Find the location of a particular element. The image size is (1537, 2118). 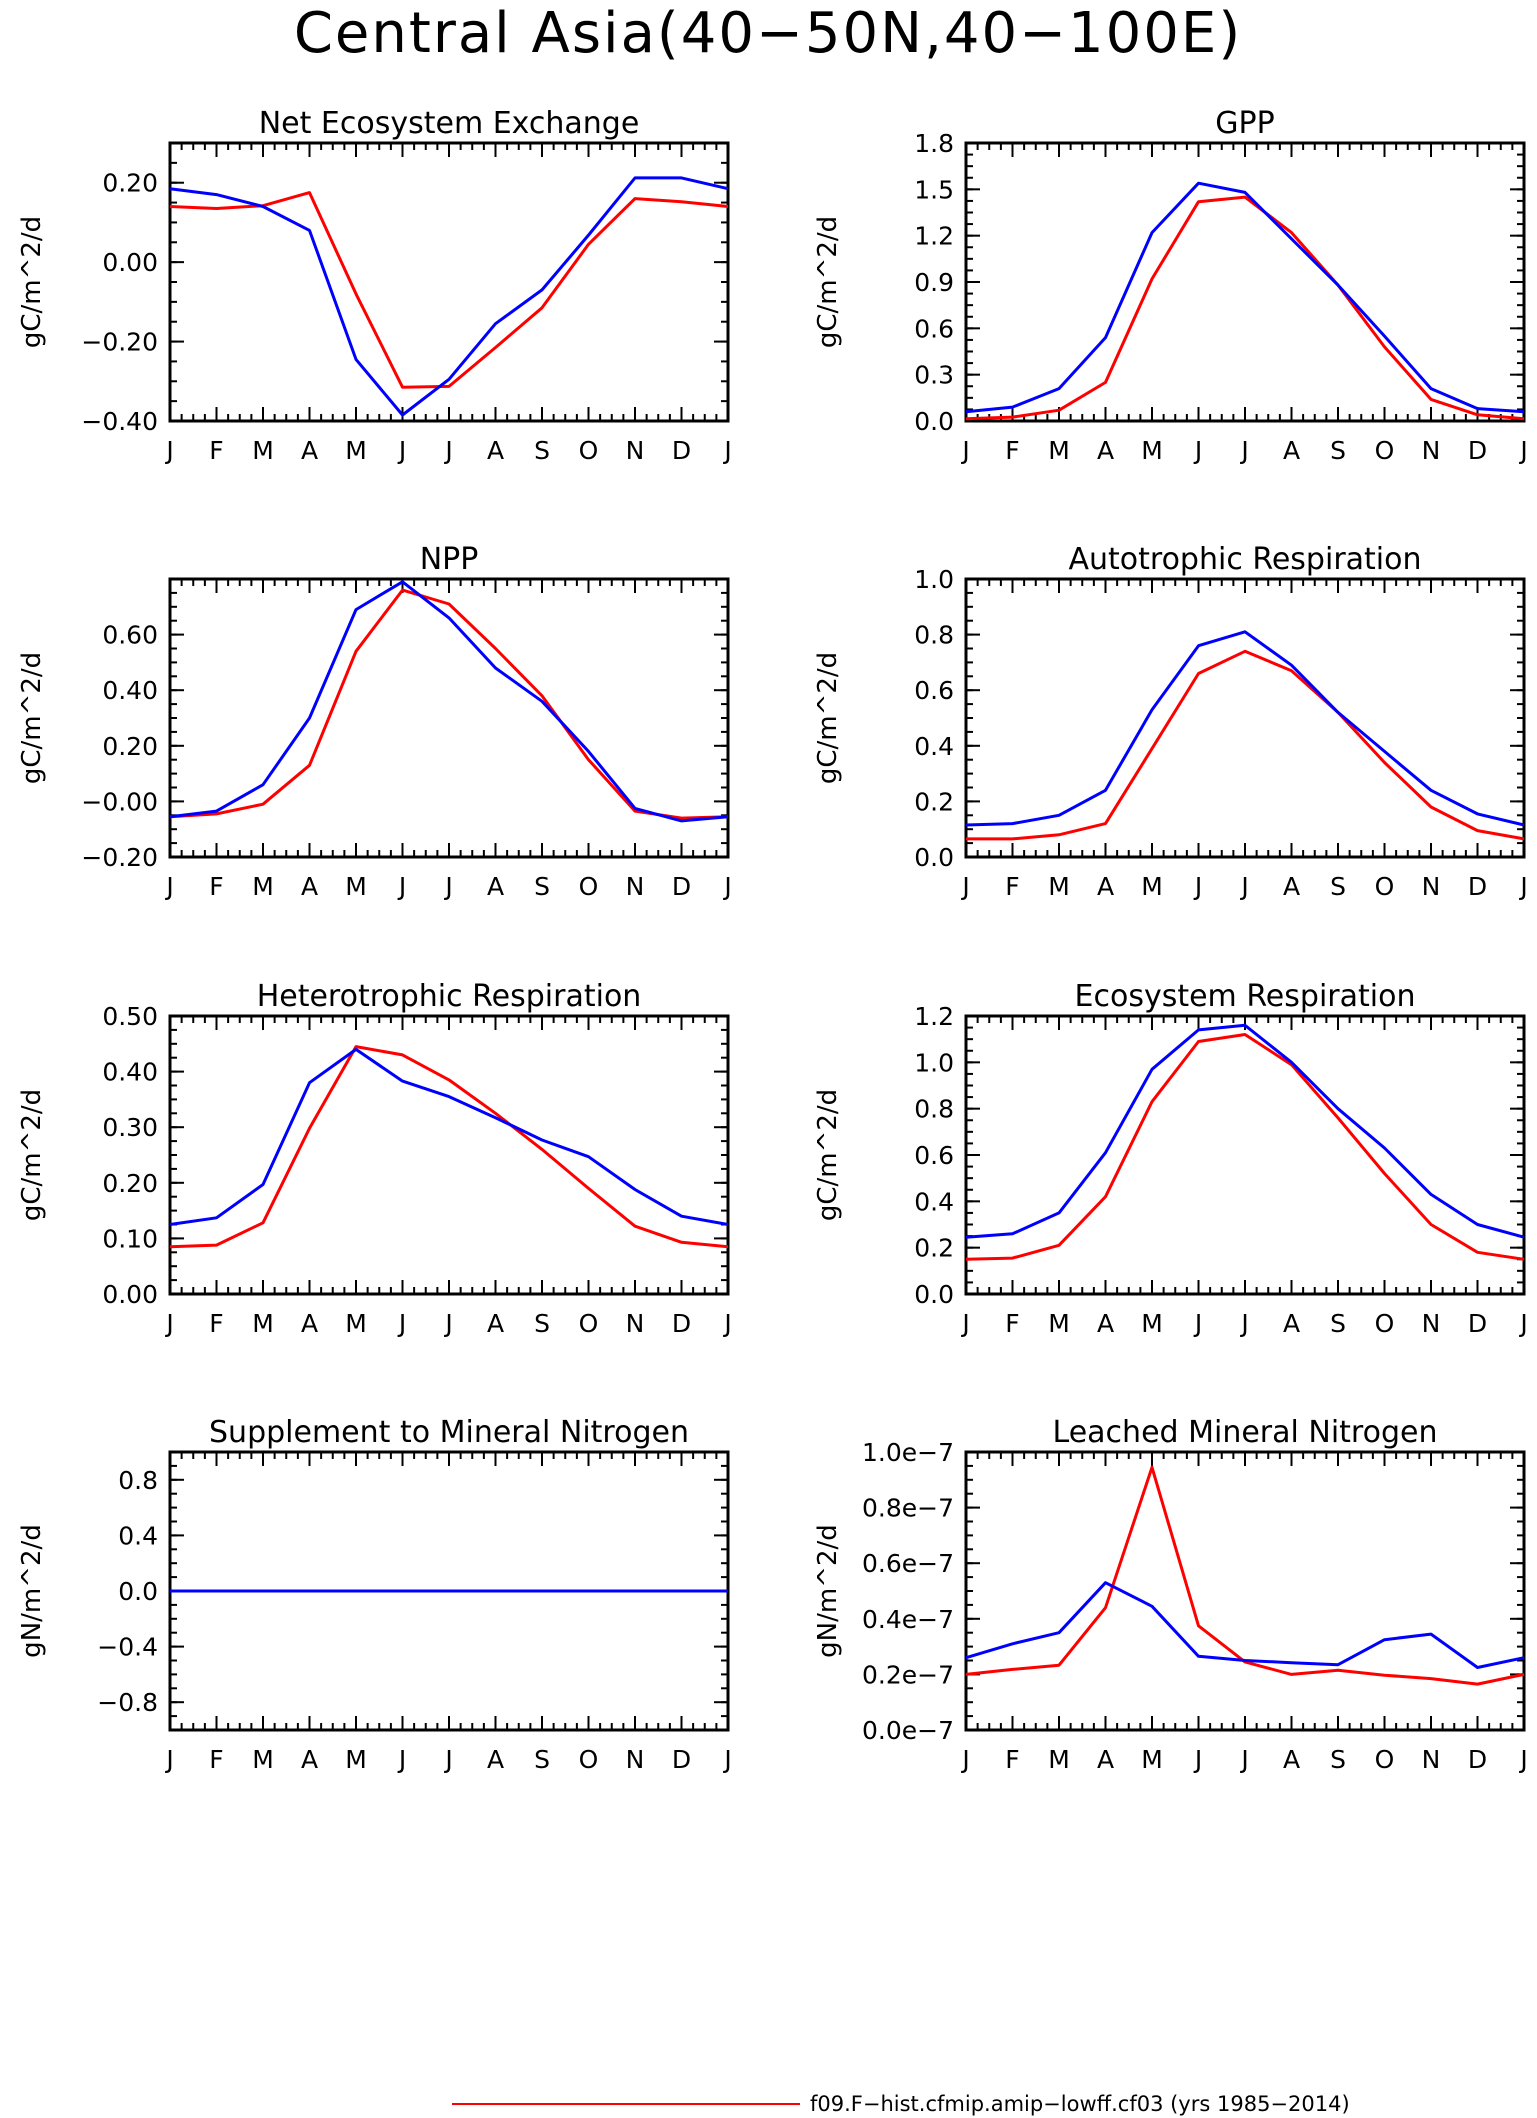

y-tick-label: 0.30 is located at coordinates (130, 1127).